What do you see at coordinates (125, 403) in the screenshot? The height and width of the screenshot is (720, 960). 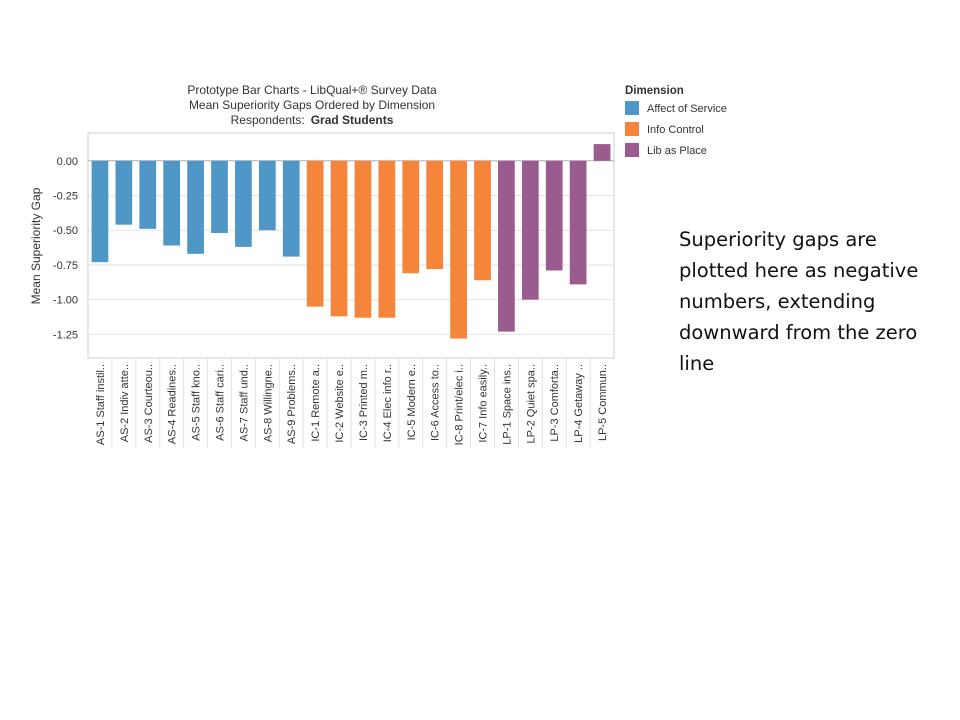 I see `x-tick-label: AS-2 Indiv atte..` at bounding box center [125, 403].